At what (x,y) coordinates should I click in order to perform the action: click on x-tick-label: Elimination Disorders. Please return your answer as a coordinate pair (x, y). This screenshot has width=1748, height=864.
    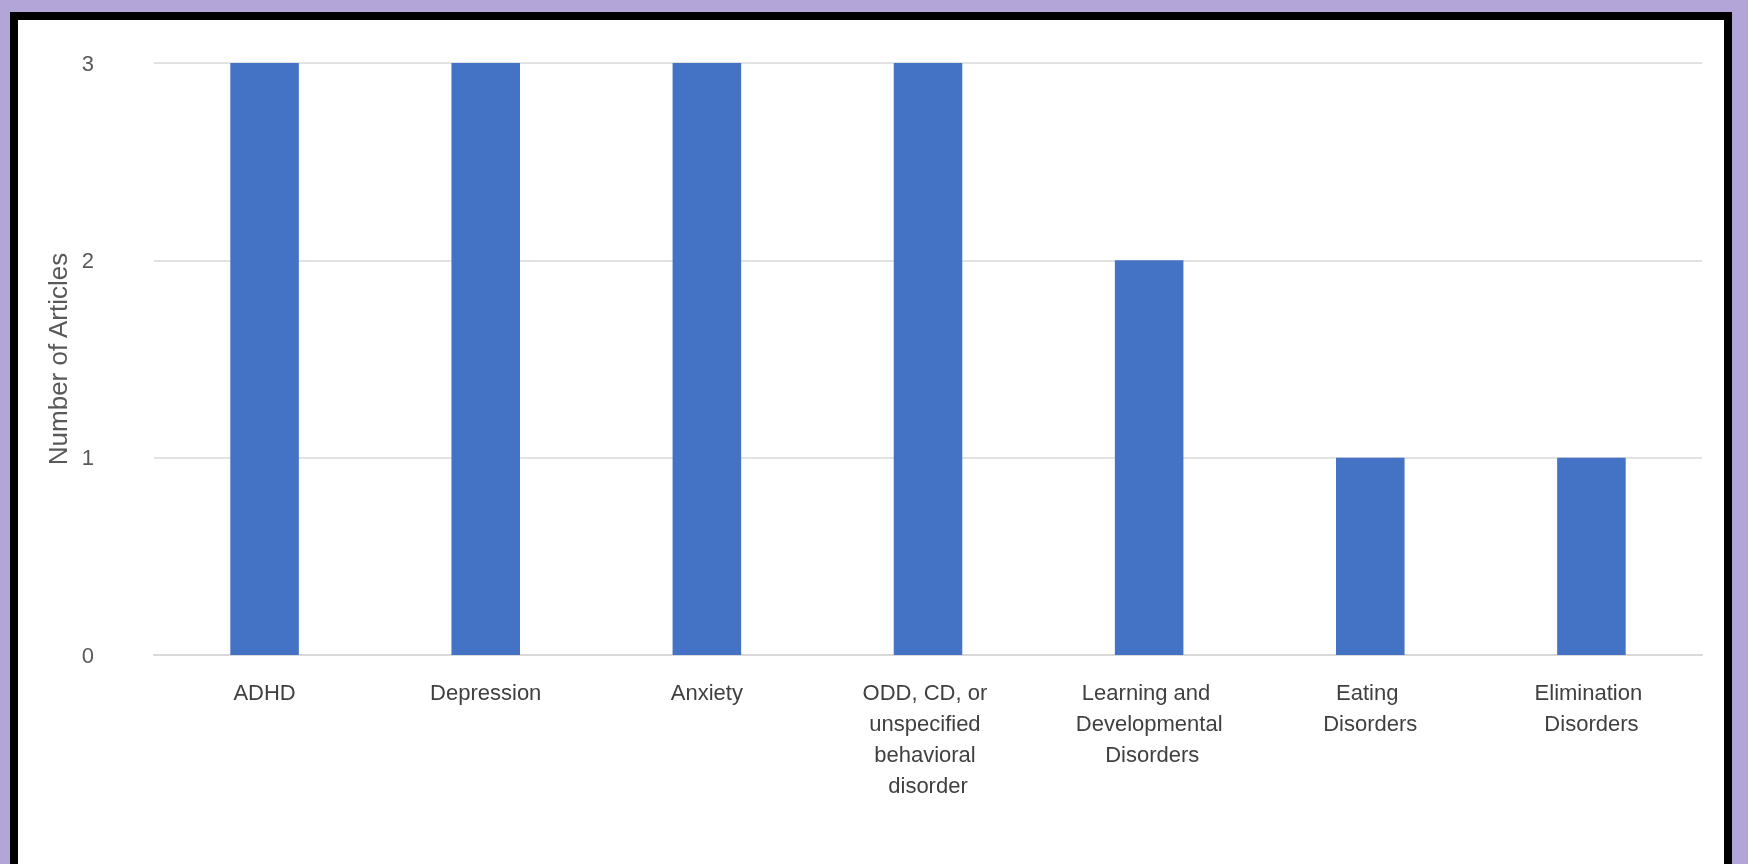
    Looking at the image, I should click on (1591, 708).